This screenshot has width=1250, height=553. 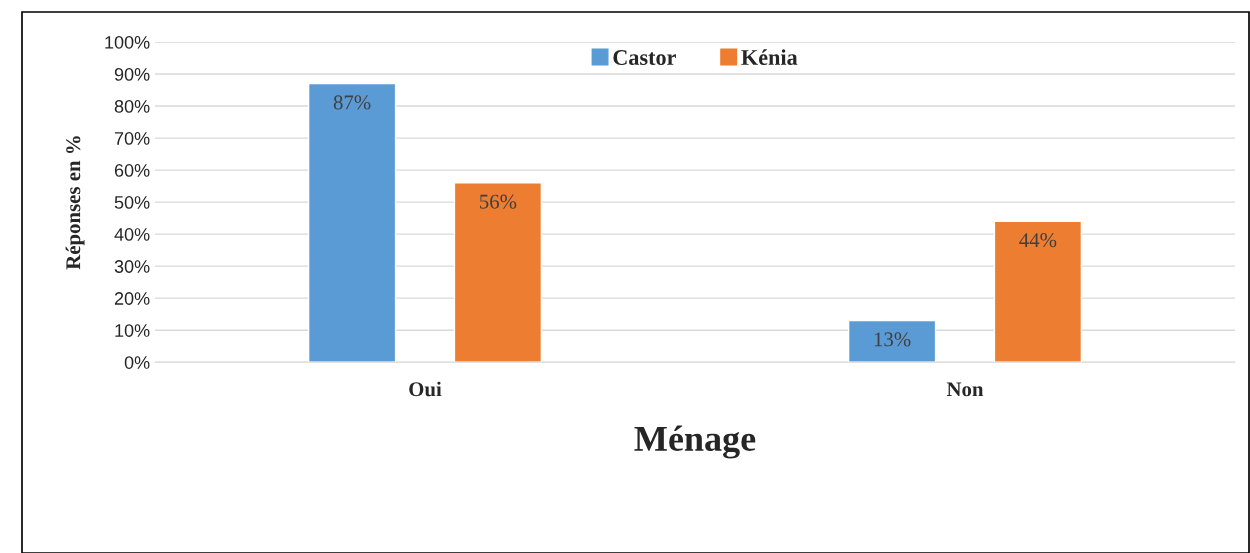 What do you see at coordinates (132, 234) in the screenshot?
I see `y-tick-label: 40%` at bounding box center [132, 234].